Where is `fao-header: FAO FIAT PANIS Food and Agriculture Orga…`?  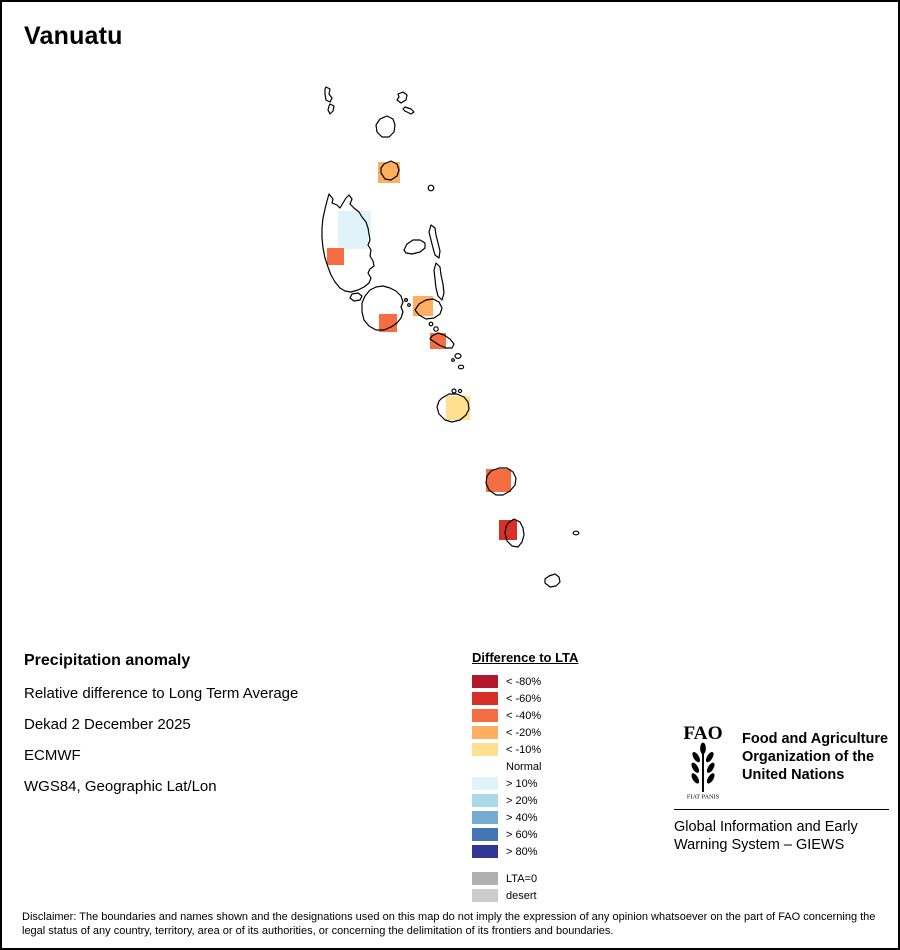 fao-header: FAO FIAT PANIS Food and Agriculture Orga… is located at coordinates (781, 761).